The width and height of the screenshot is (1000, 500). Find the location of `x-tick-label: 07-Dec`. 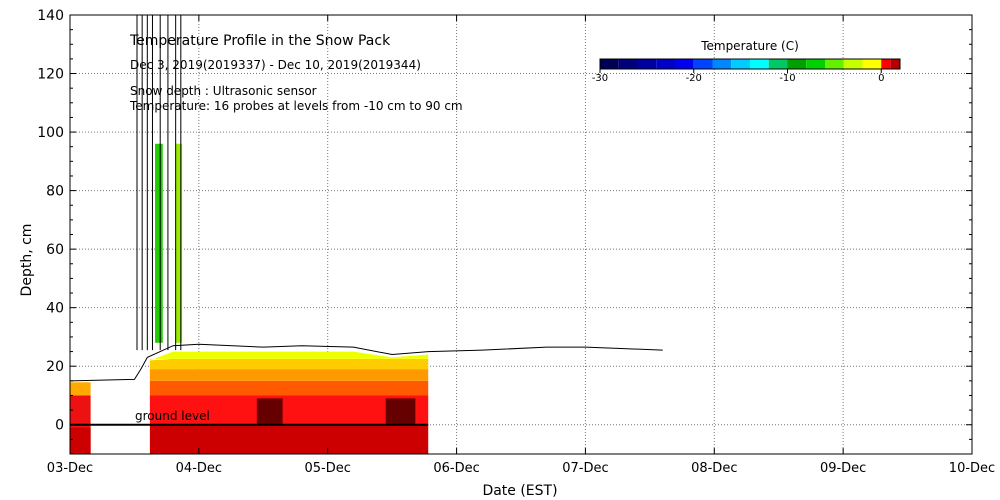

x-tick-label: 07-Dec is located at coordinates (585, 468).